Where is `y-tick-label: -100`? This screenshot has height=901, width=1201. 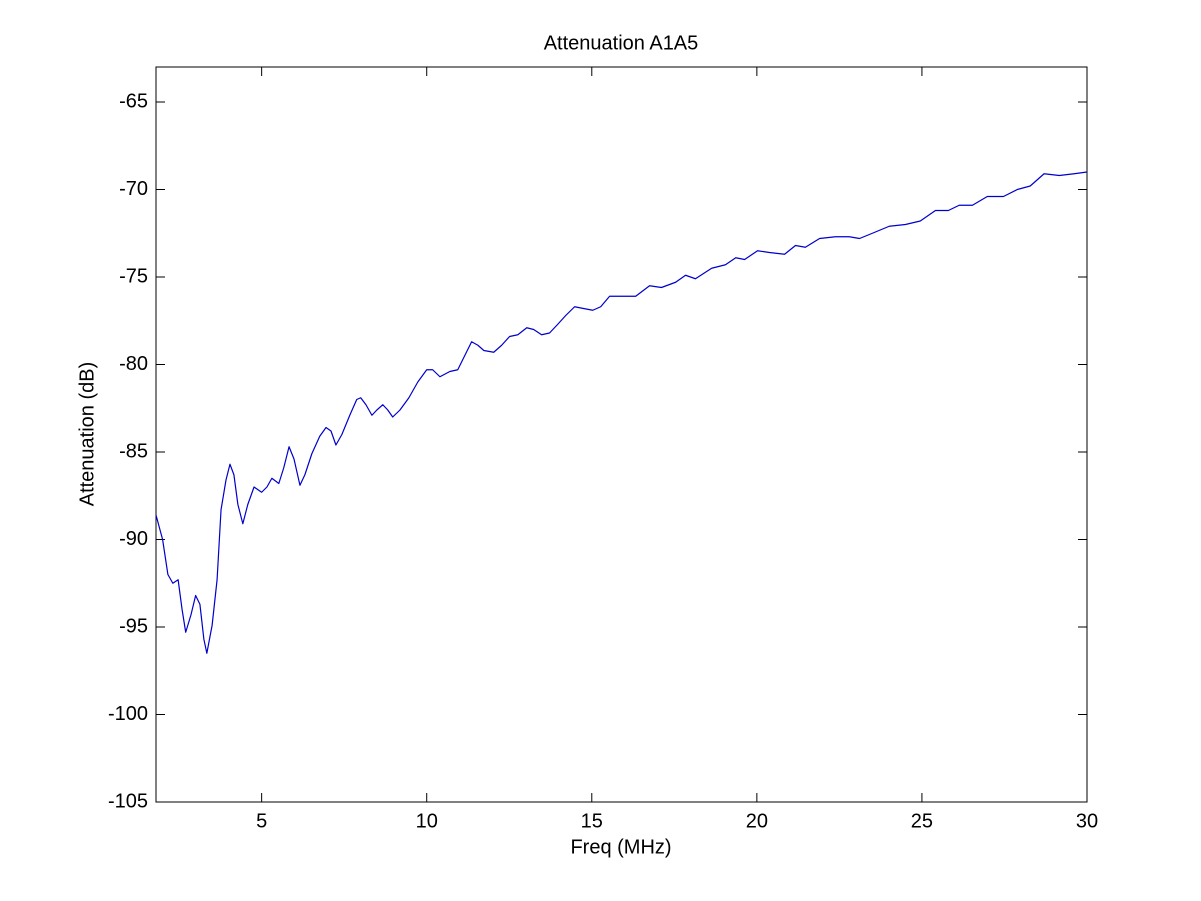 y-tick-label: -100 is located at coordinates (128, 714).